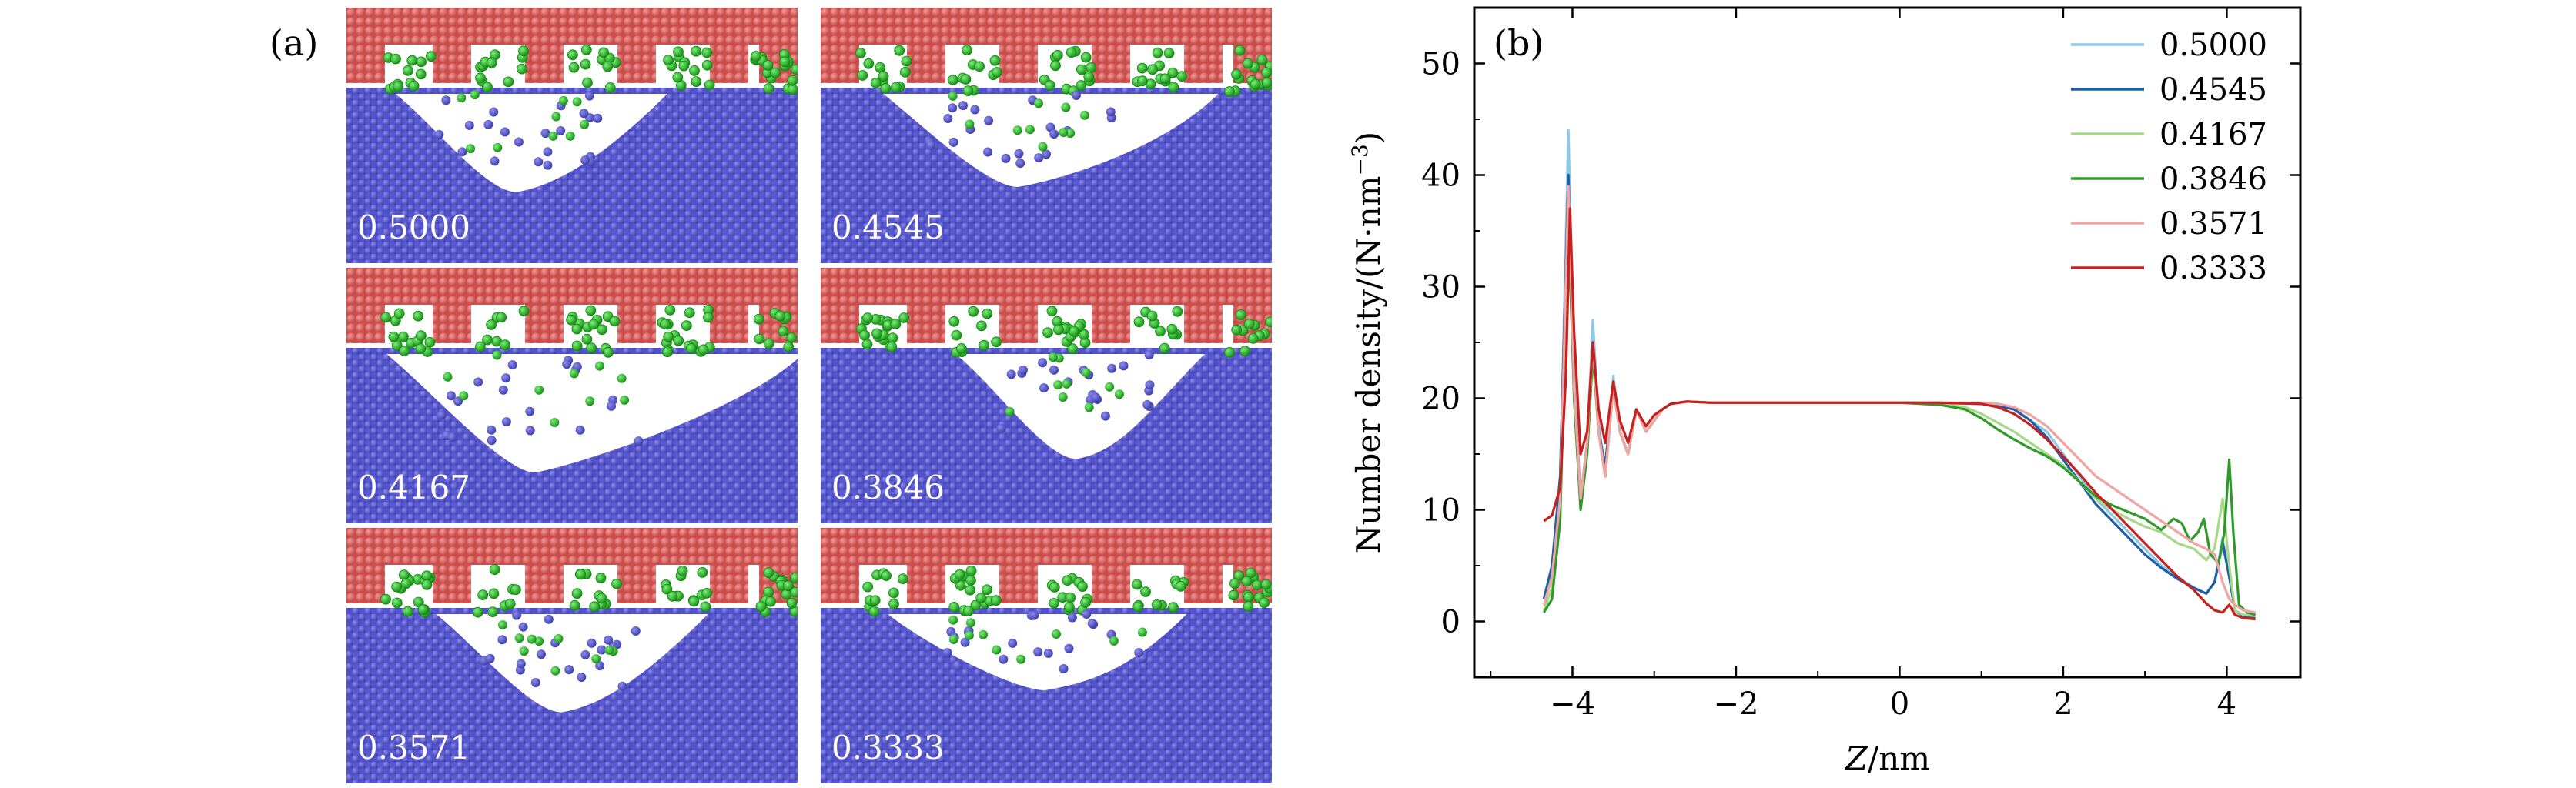  I want to click on snapshot-label-1: 0.5000, so click(413, 227).